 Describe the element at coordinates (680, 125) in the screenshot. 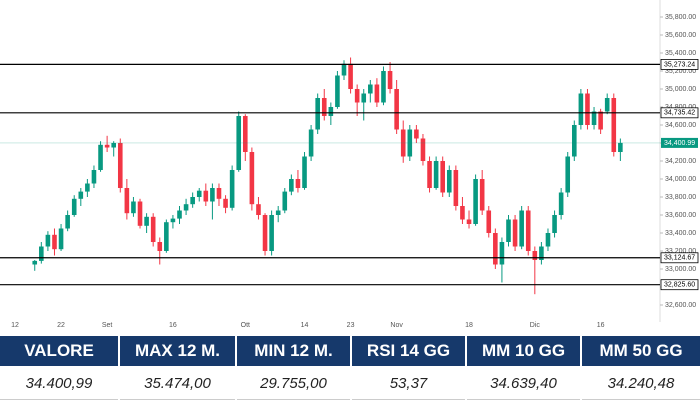

I see `y-tick-label: 34,600.00` at that location.